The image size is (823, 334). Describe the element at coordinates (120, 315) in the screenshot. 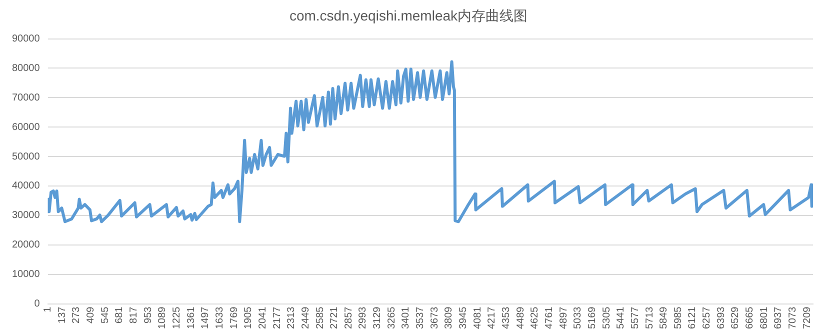

I see `x-tick-label: 681` at that location.